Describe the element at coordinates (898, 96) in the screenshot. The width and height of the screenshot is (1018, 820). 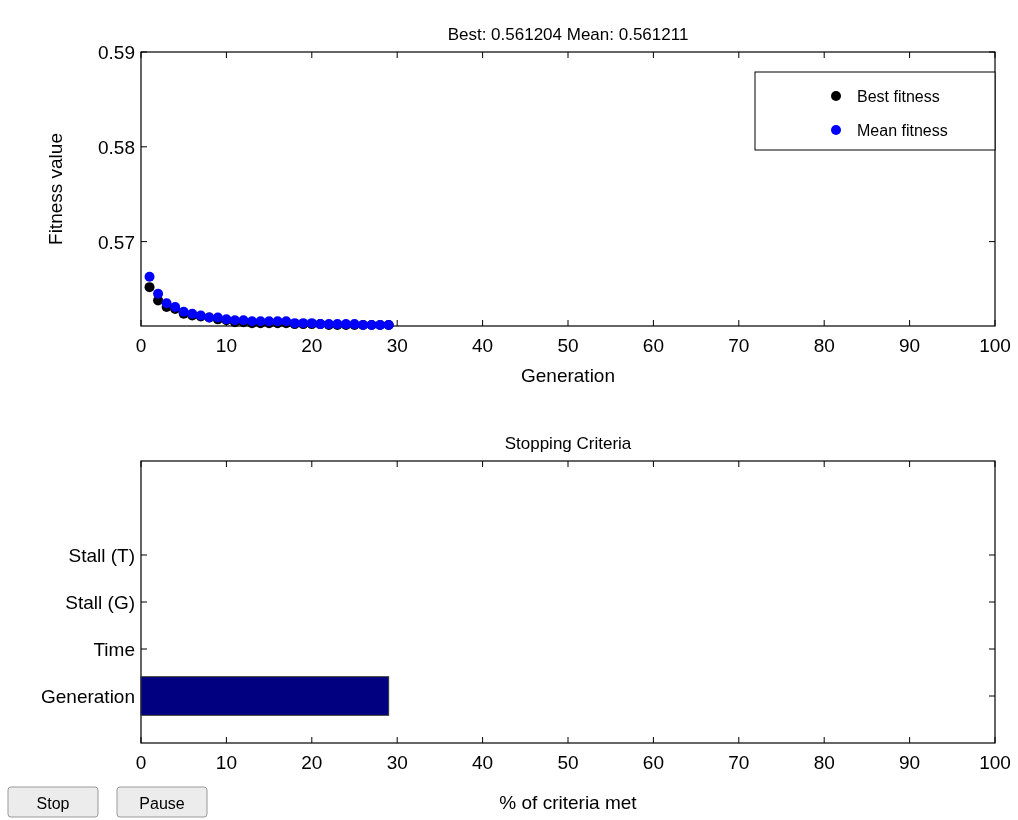
I see `legend-label: Best fitness` at that location.